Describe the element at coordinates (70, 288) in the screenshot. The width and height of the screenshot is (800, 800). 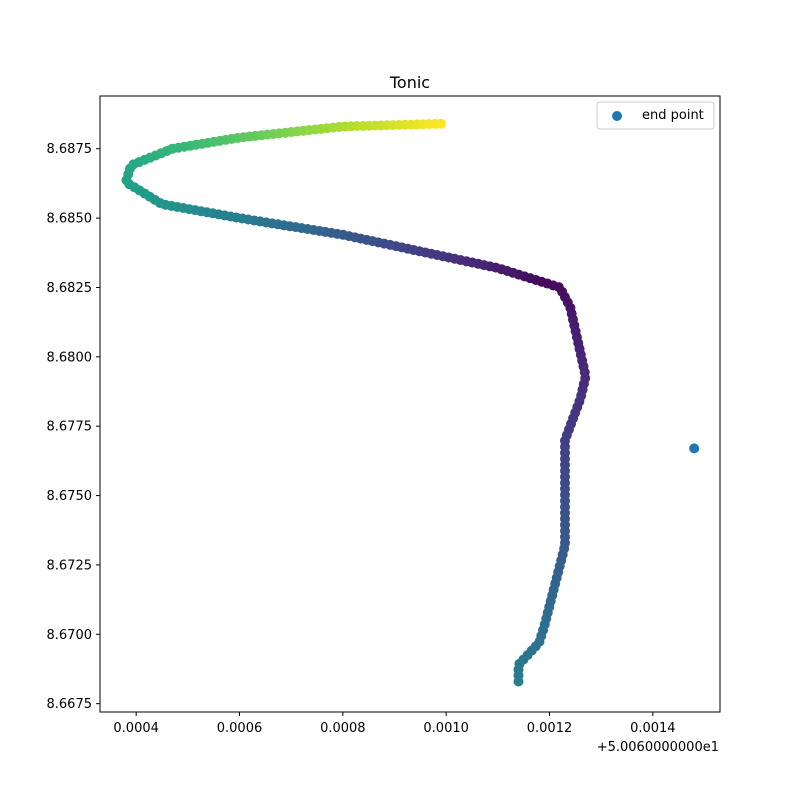
I see `y-tick-label: 8.6825` at that location.